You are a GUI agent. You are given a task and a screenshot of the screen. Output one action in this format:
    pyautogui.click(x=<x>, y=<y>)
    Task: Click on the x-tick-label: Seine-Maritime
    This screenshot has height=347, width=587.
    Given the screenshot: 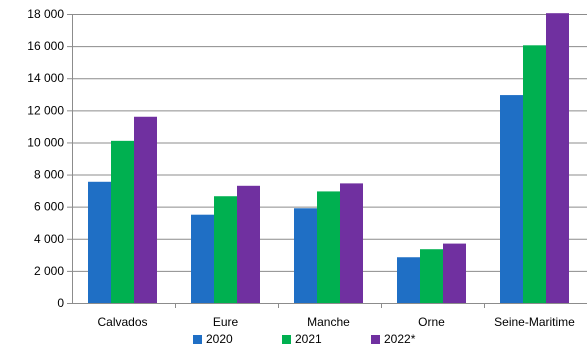 What is the action you would take?
    pyautogui.click(x=534, y=322)
    